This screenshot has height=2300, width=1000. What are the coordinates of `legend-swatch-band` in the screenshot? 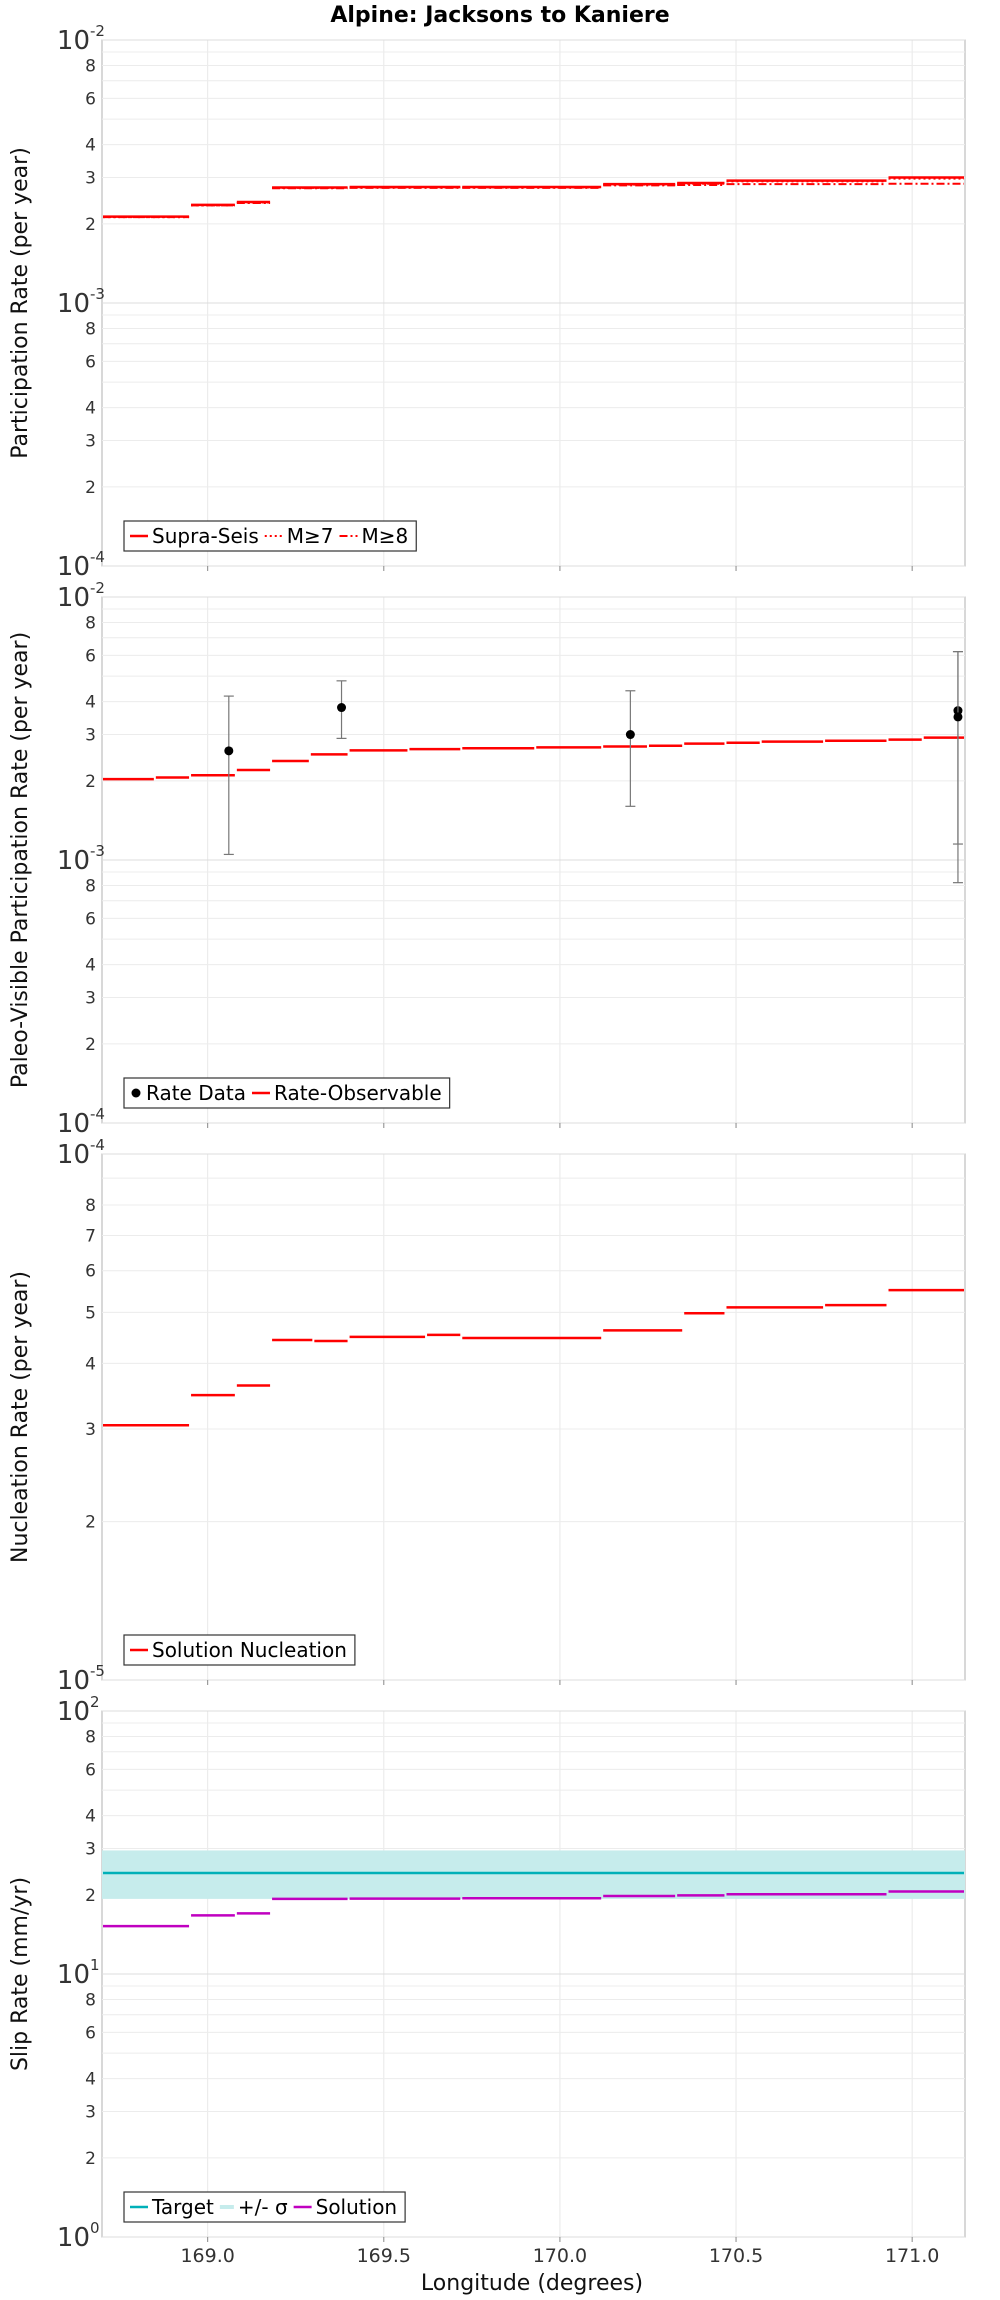 It's located at (226, 2207).